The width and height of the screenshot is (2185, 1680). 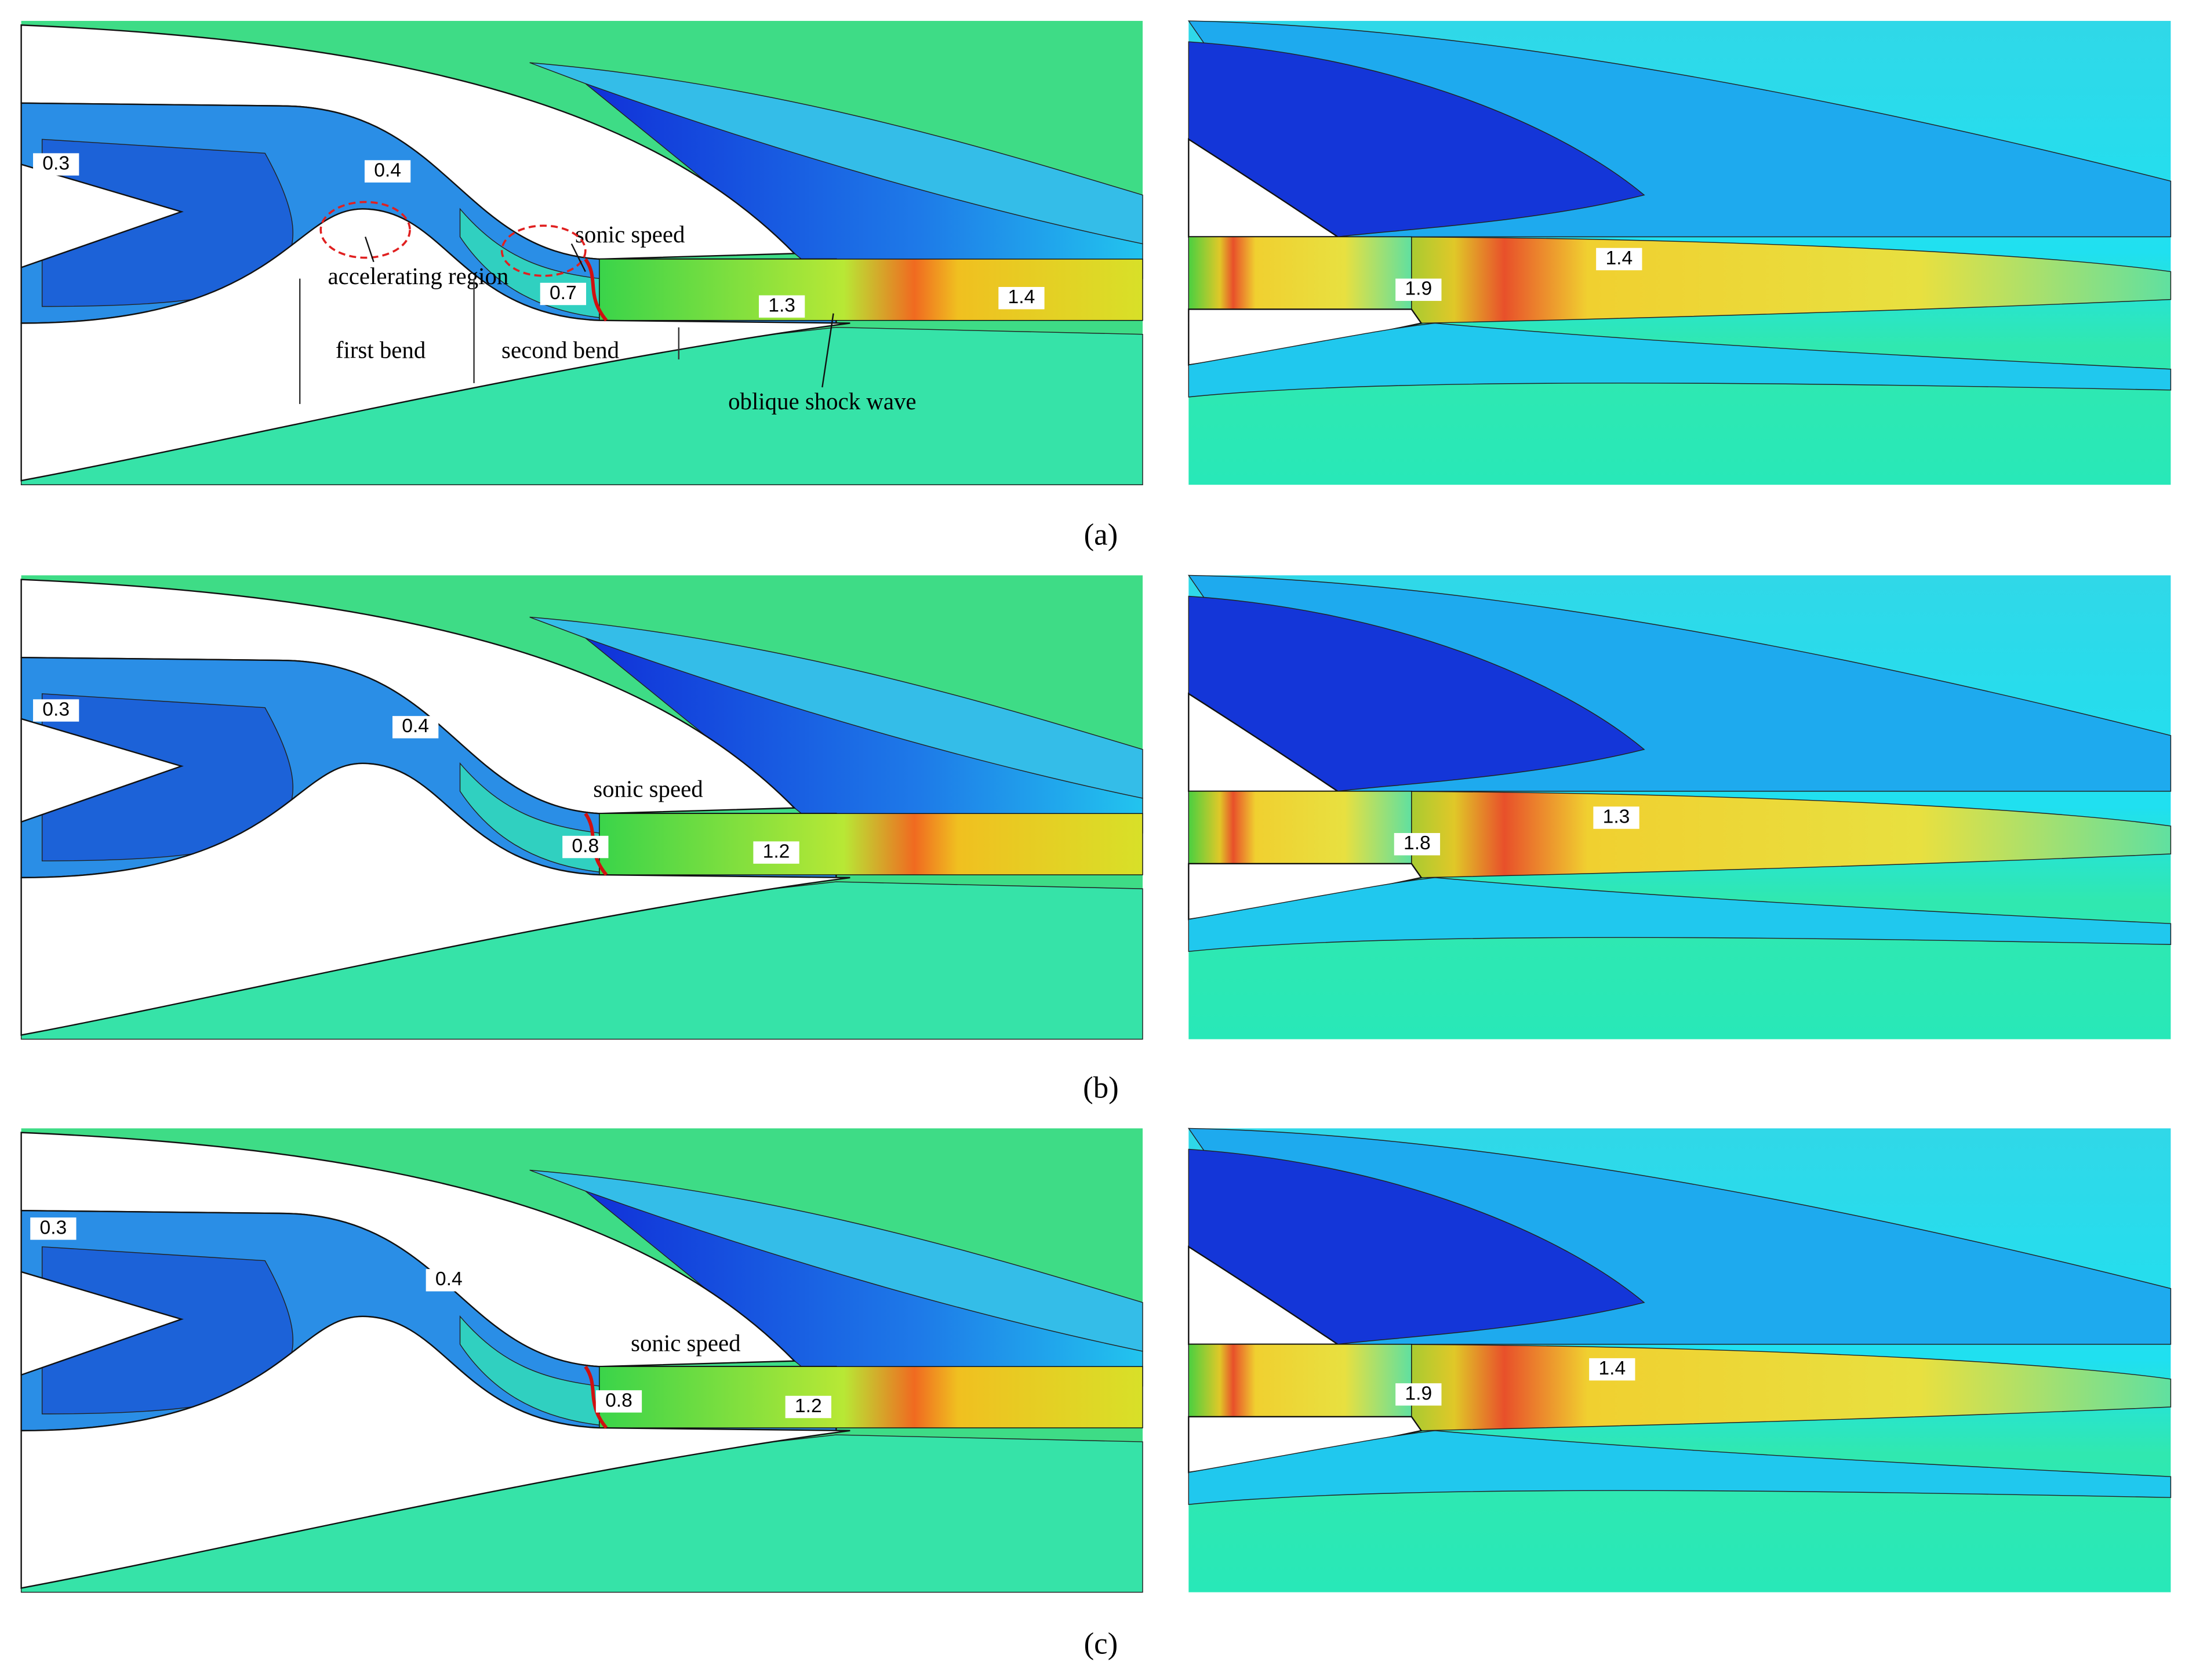 I want to click on panel-caption: (b), so click(x=1101, y=1088).